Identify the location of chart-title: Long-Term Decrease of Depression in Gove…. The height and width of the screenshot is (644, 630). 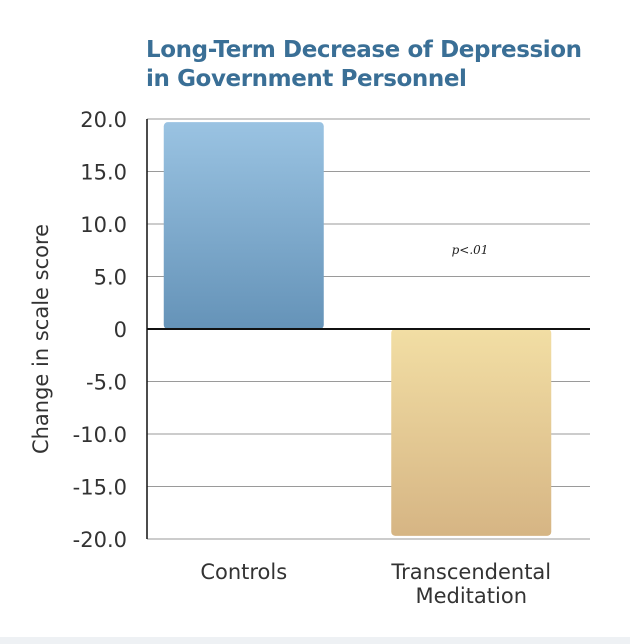
(386, 65).